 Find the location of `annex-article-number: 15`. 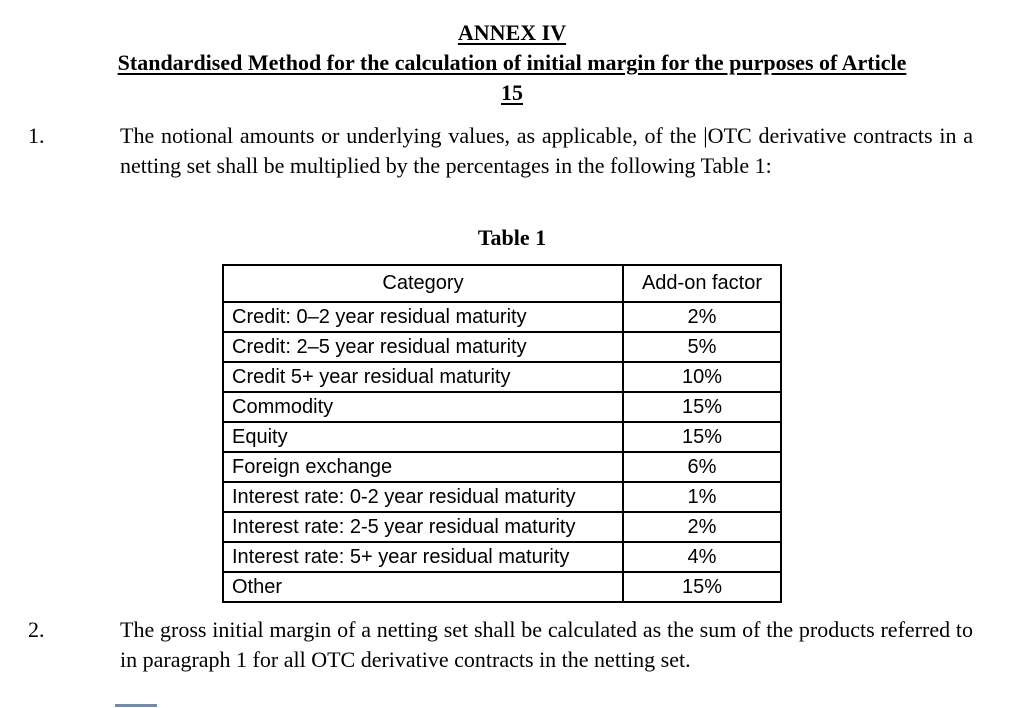

annex-article-number: 15 is located at coordinates (512, 92).